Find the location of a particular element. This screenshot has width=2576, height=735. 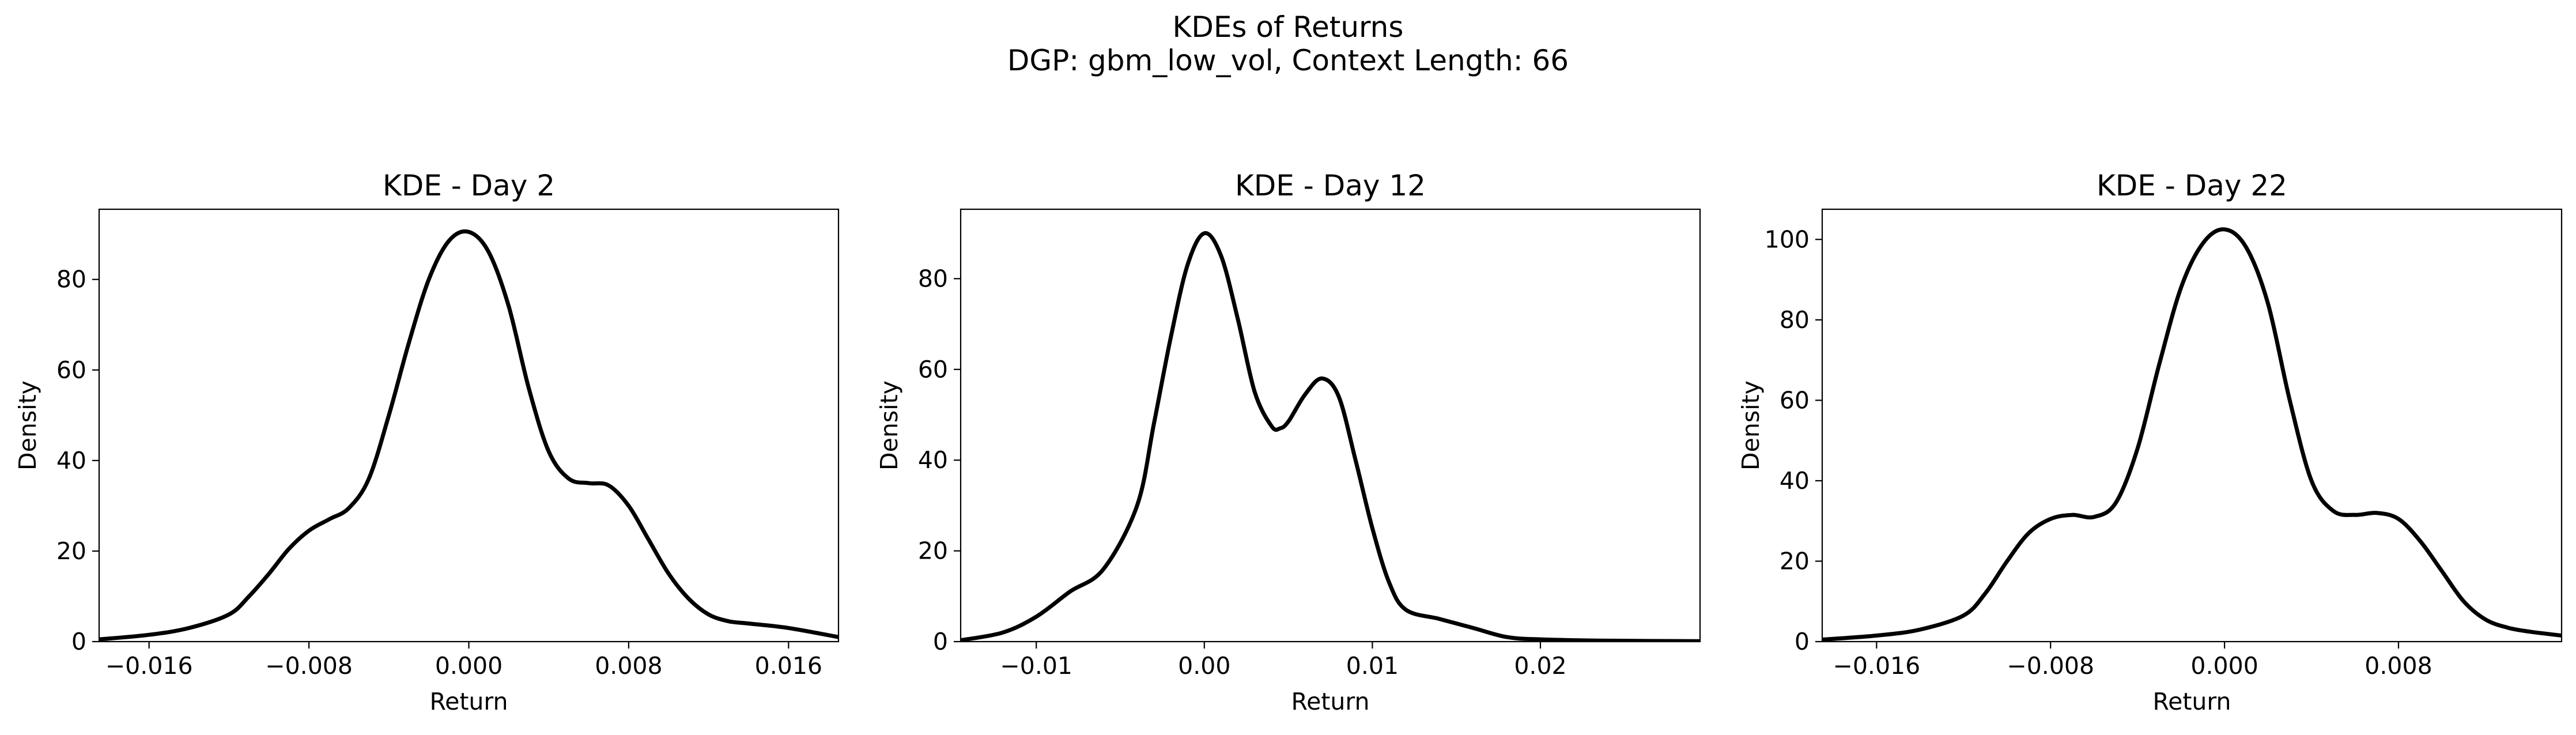

x-tick-label: −0.01 is located at coordinates (1036, 666).